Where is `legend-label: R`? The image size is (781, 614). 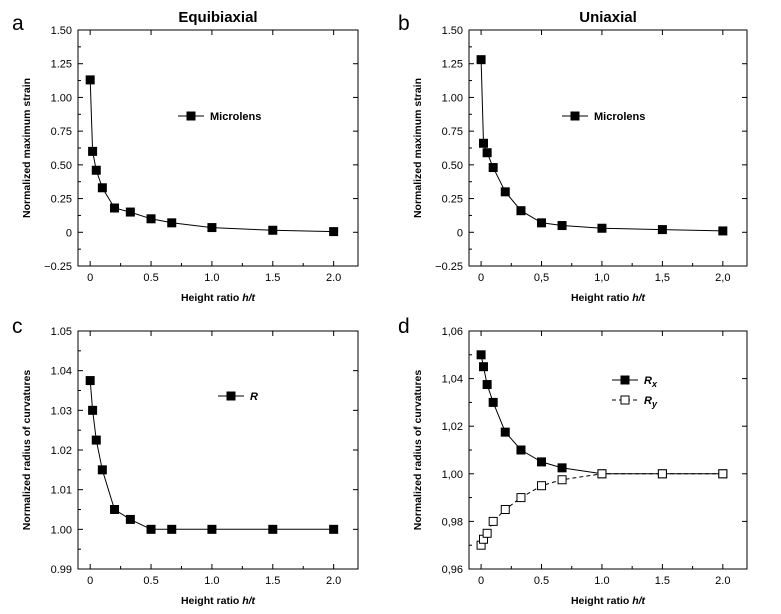 legend-label: R is located at coordinates (254, 397).